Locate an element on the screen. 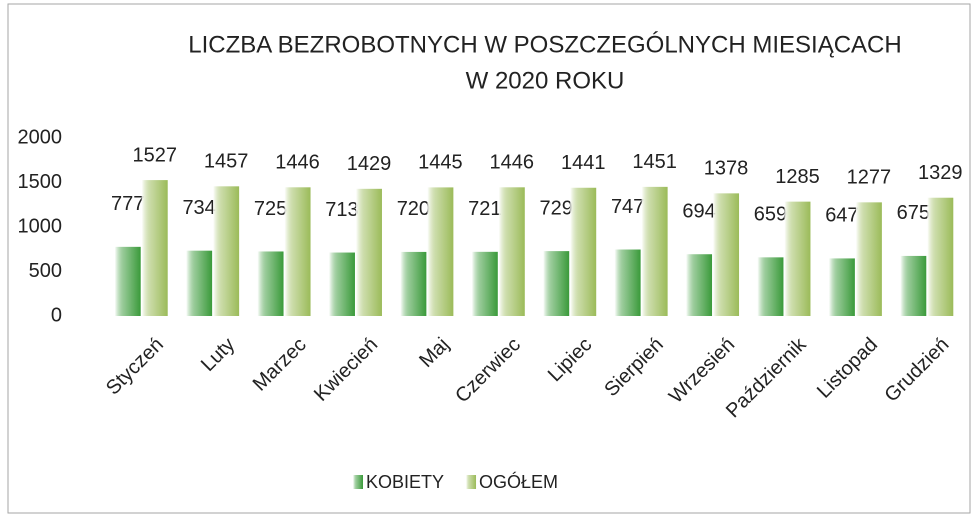 The width and height of the screenshot is (978, 517). data-label: 1329 is located at coordinates (940, 173).